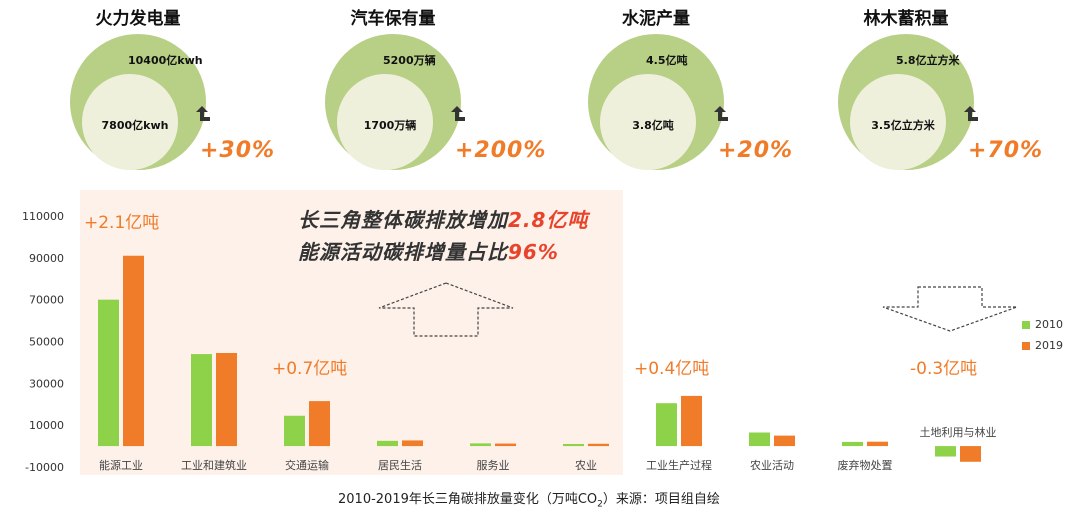  Describe the element at coordinates (679, 465) in the screenshot. I see `category-label: 工业生产过程` at that location.